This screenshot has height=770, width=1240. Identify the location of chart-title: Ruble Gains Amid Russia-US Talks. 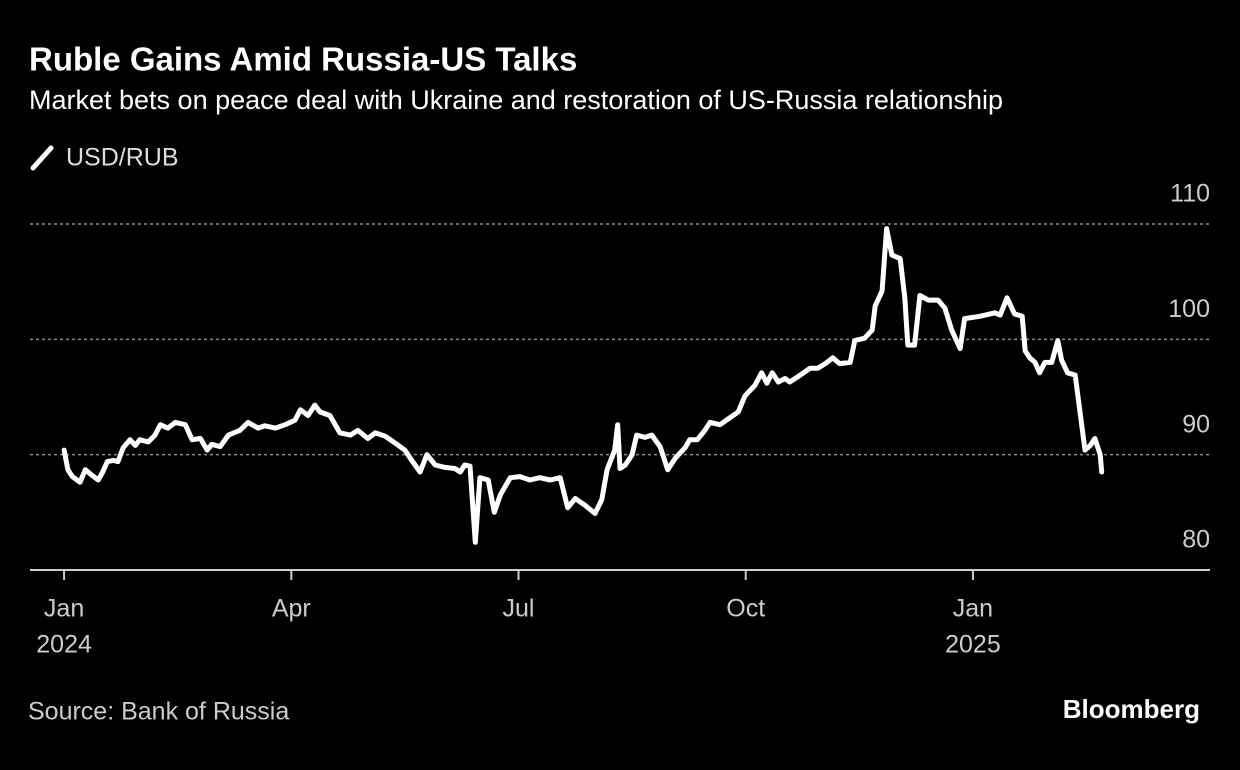
(303, 59).